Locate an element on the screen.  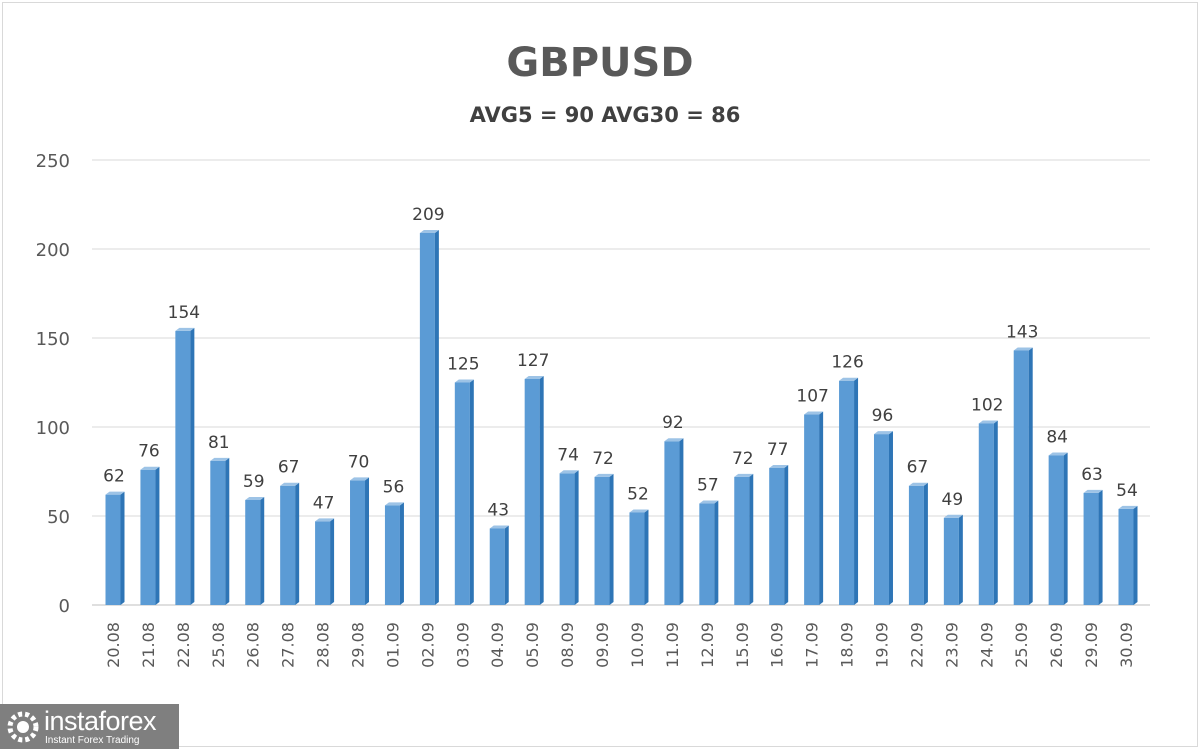
data-label: 127 is located at coordinates (533, 361).